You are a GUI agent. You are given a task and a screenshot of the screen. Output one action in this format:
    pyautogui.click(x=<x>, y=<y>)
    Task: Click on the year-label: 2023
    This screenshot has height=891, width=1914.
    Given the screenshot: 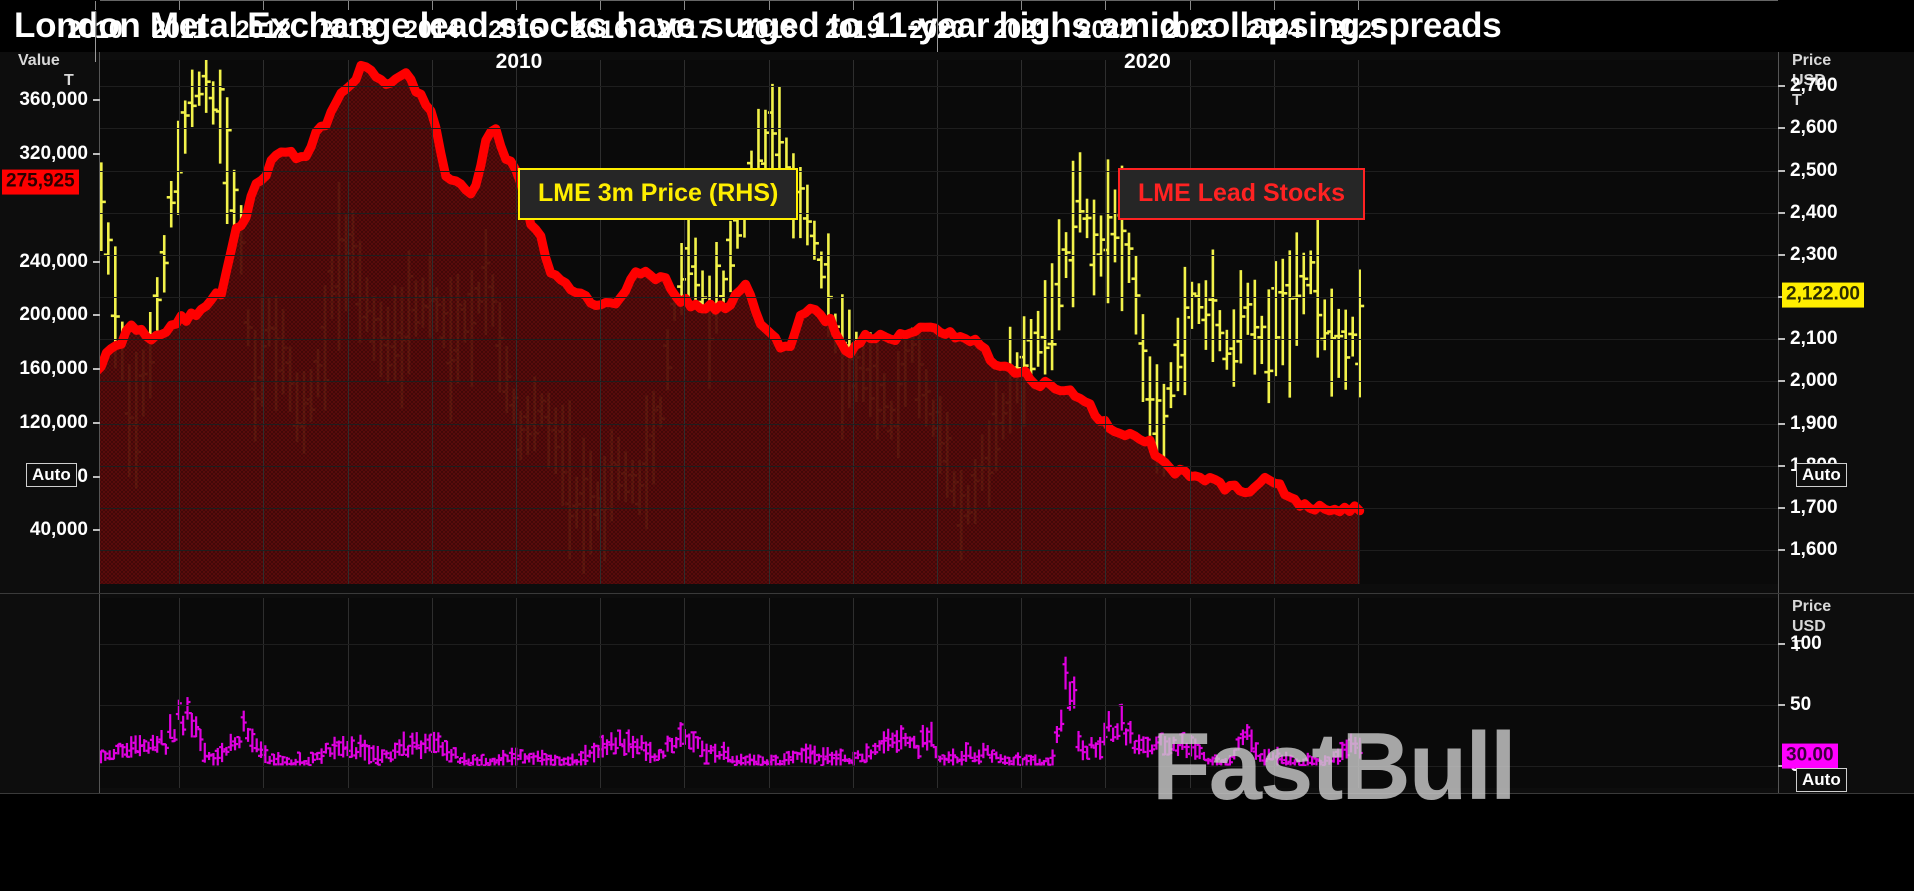 What is the action you would take?
    pyautogui.click(x=1189, y=30)
    